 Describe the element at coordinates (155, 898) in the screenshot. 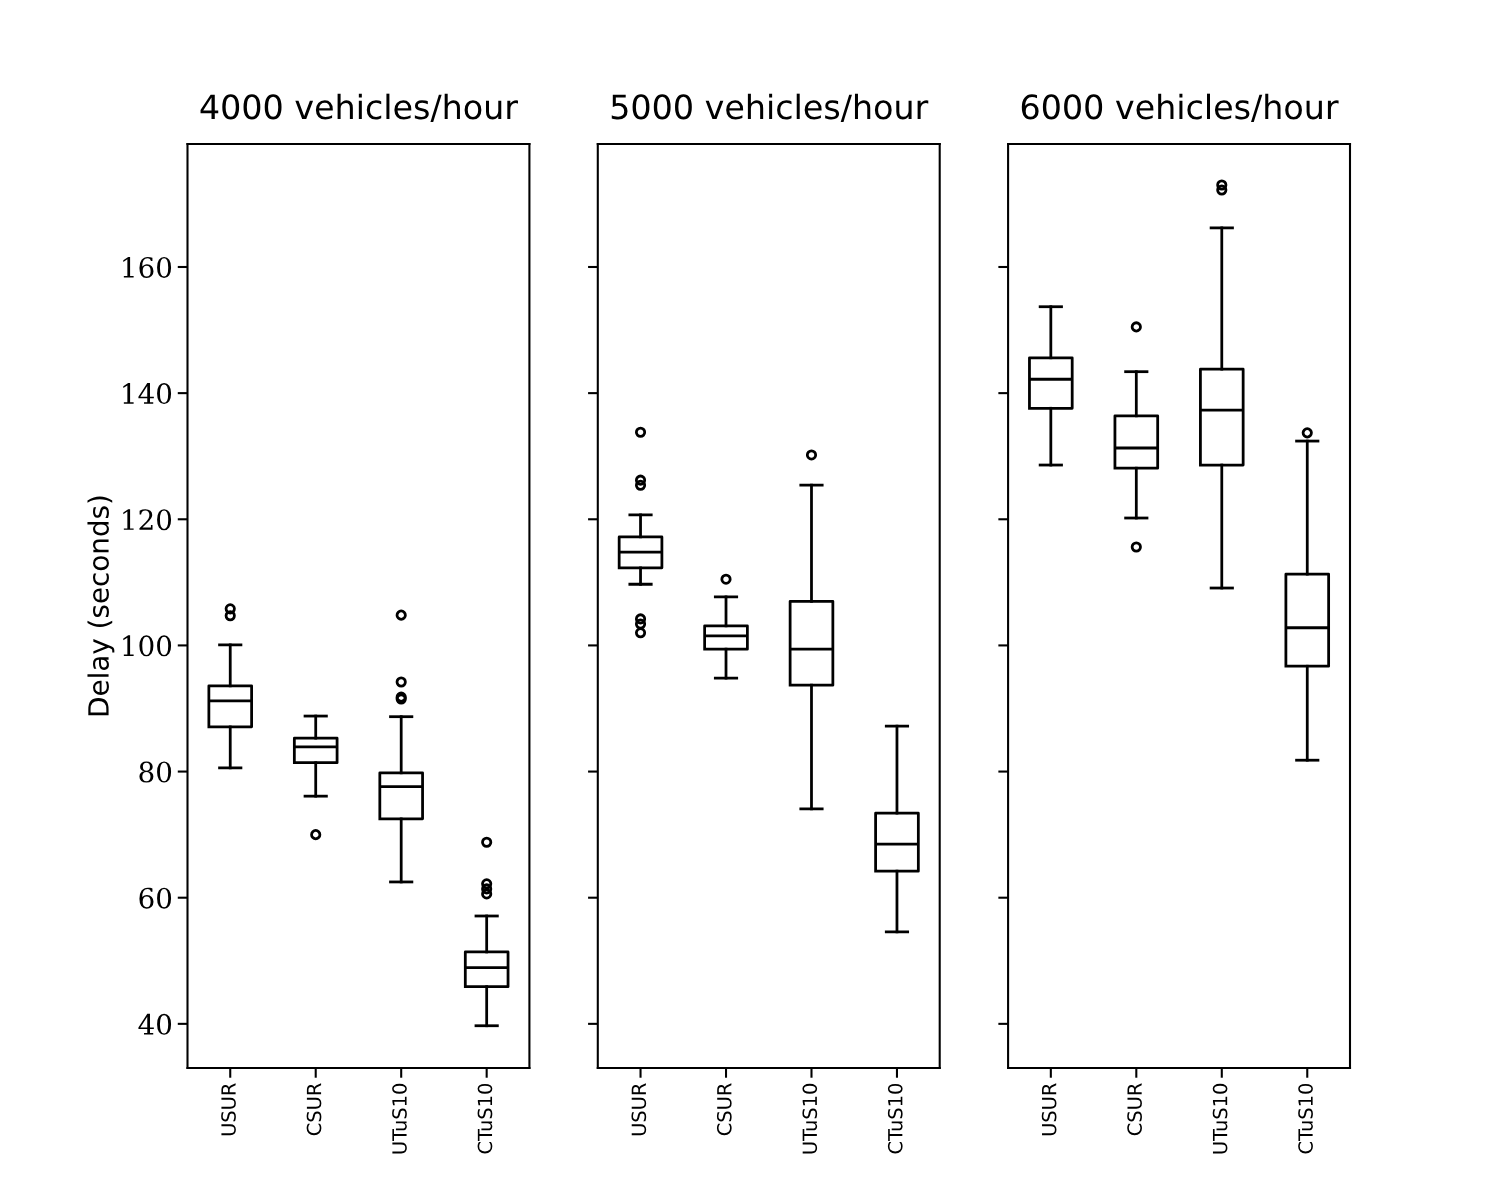

I see `y-tick-label: 60` at that location.